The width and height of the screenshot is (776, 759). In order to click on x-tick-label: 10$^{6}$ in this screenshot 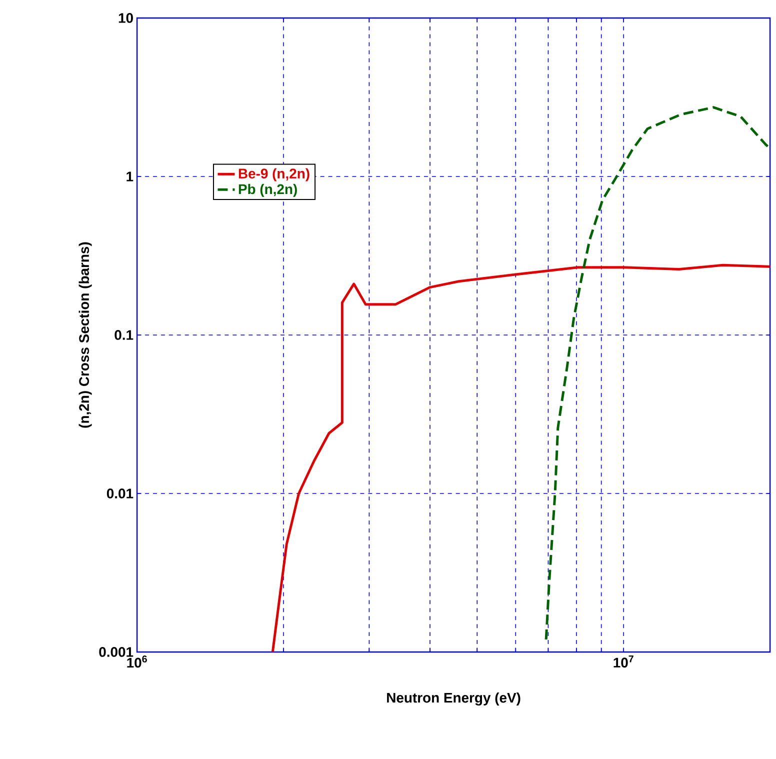, I will do `click(137, 662)`.